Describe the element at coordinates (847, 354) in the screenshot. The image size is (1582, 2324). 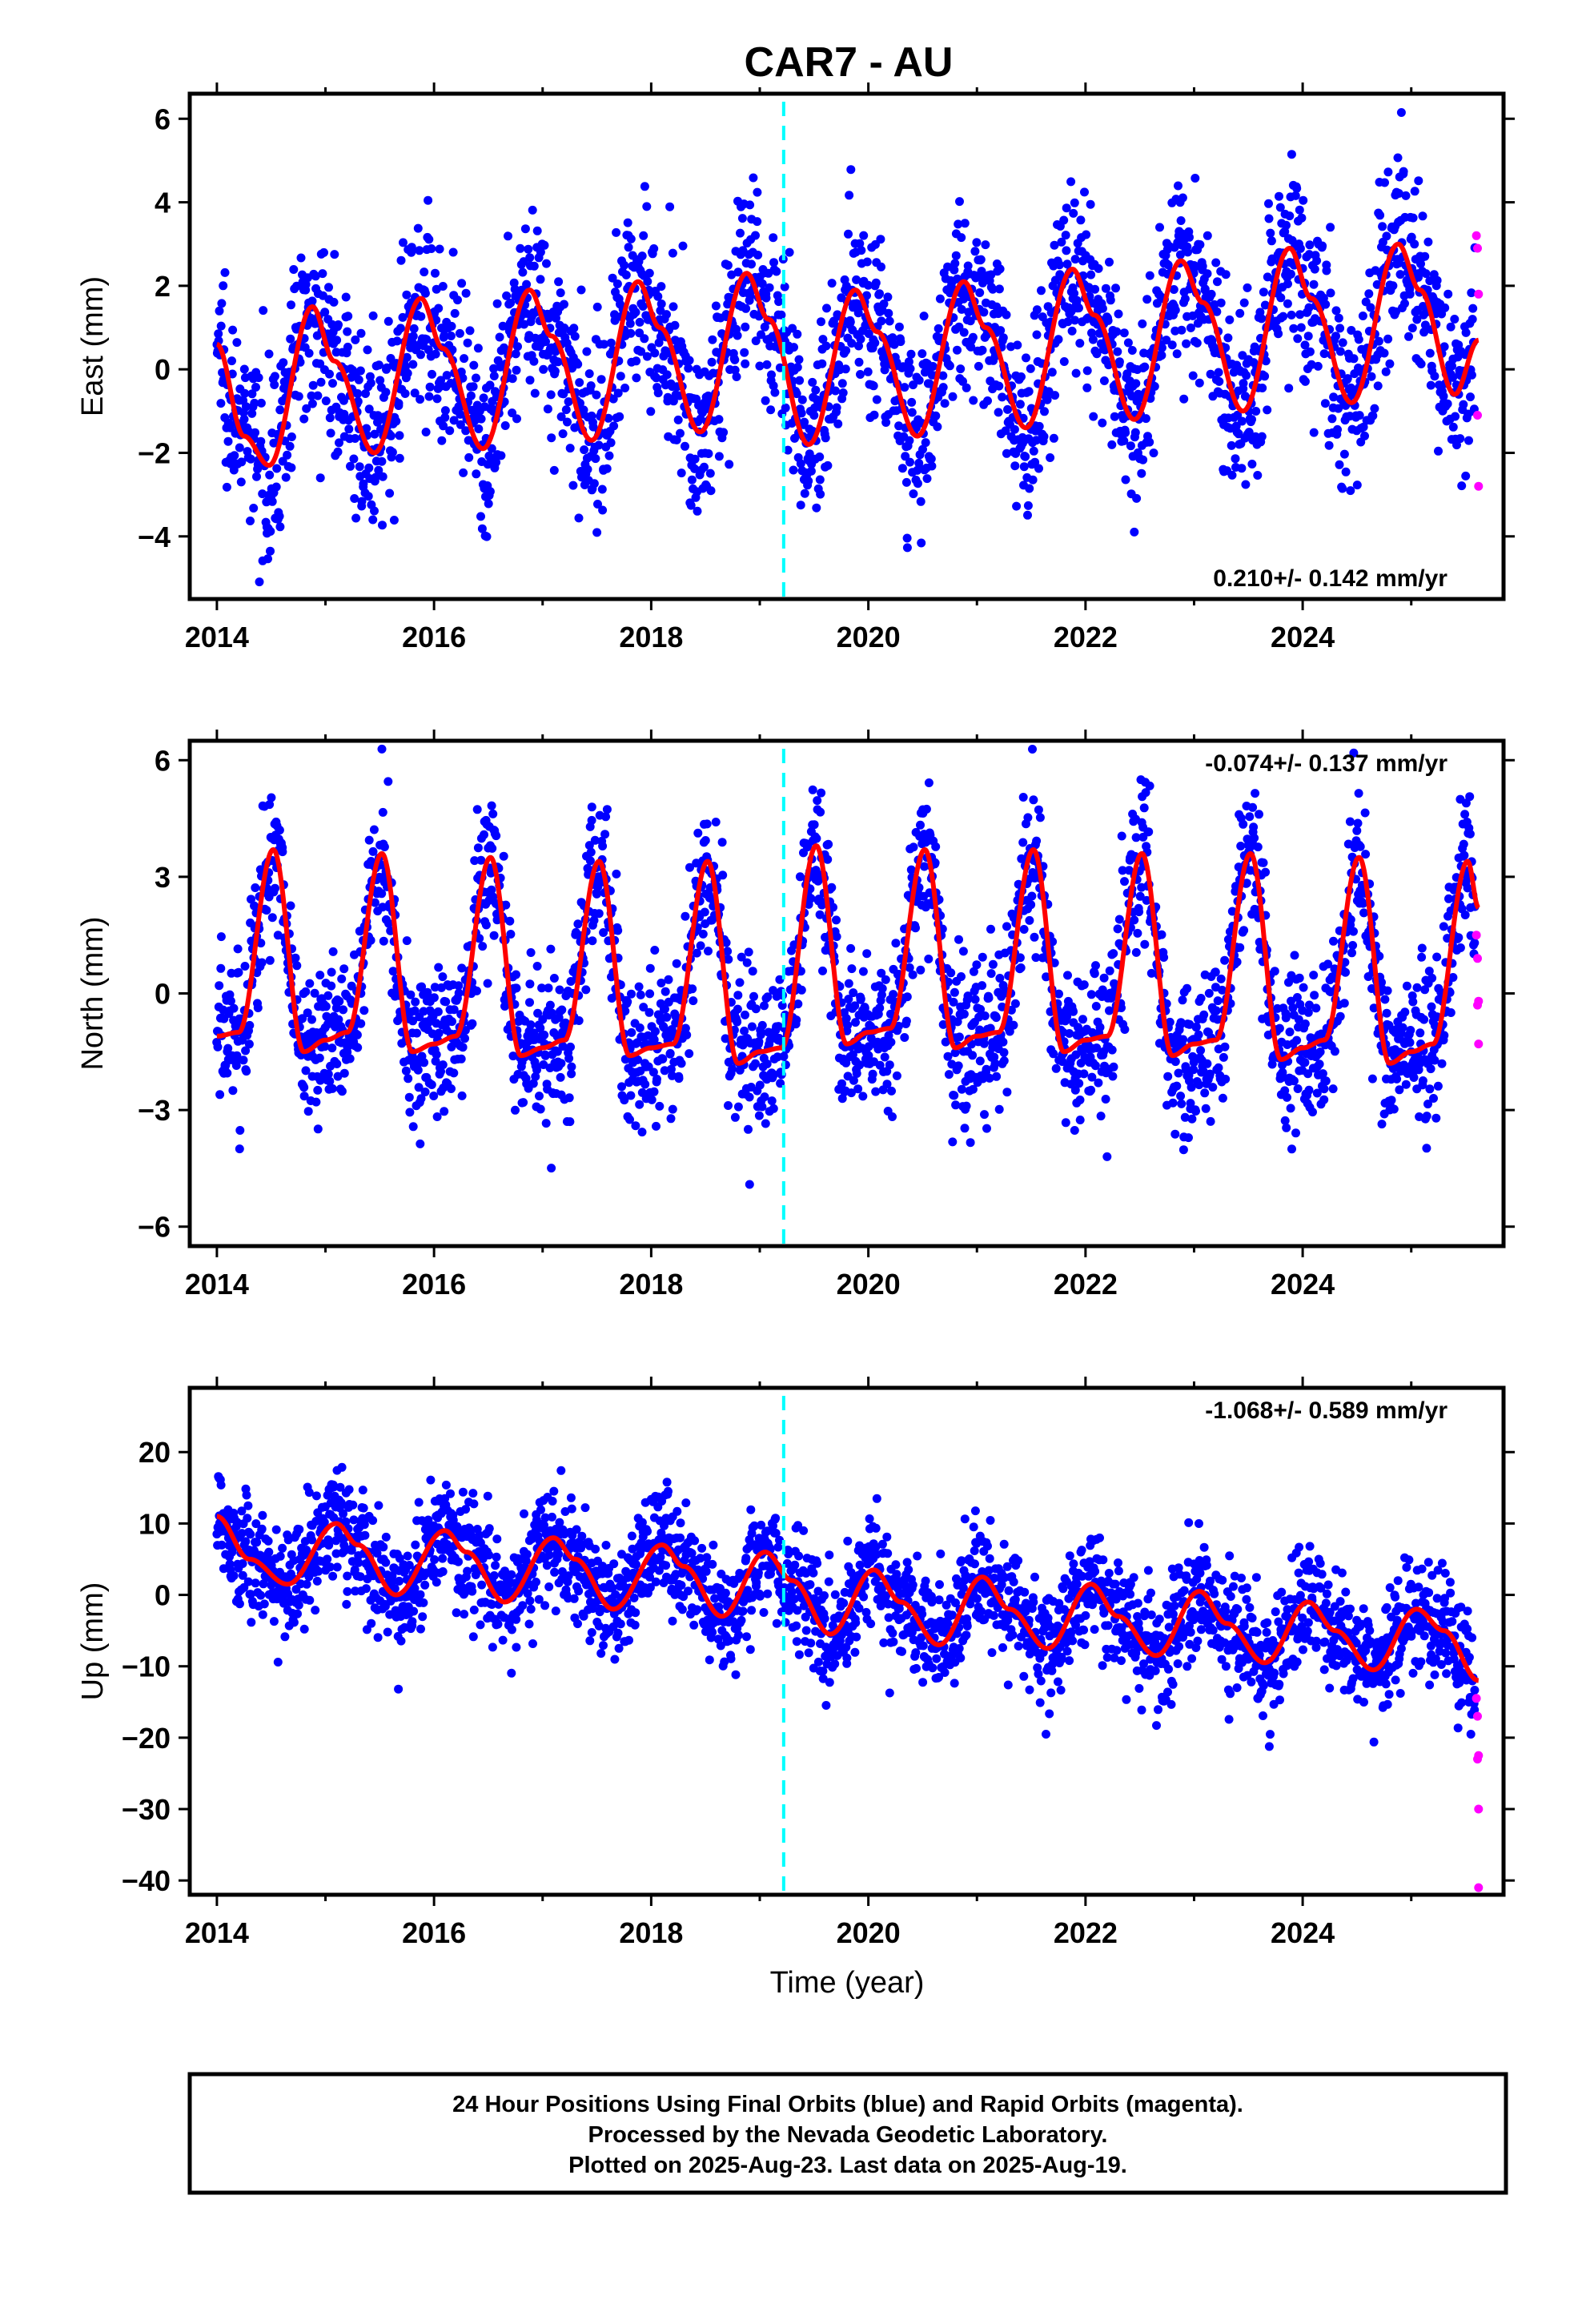
I see `model-curve` at that location.